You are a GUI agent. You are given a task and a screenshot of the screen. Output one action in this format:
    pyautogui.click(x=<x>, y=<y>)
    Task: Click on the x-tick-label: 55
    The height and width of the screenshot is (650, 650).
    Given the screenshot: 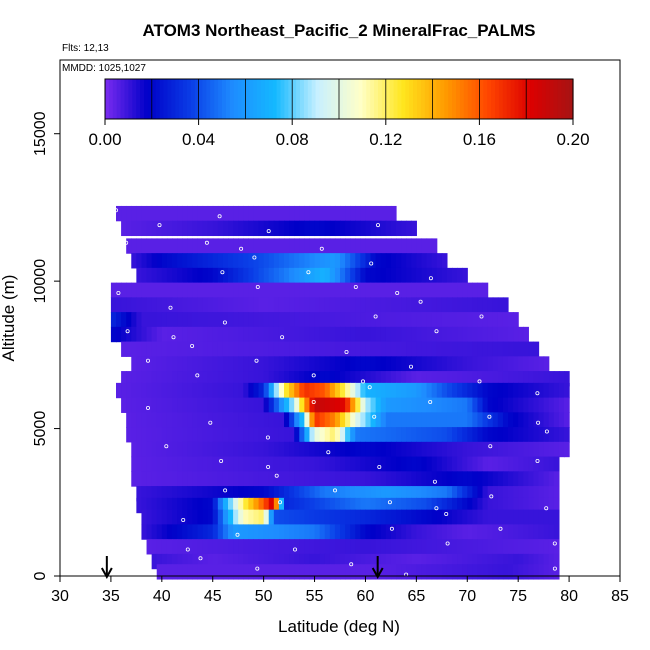 What is the action you would take?
    pyautogui.click(x=315, y=596)
    